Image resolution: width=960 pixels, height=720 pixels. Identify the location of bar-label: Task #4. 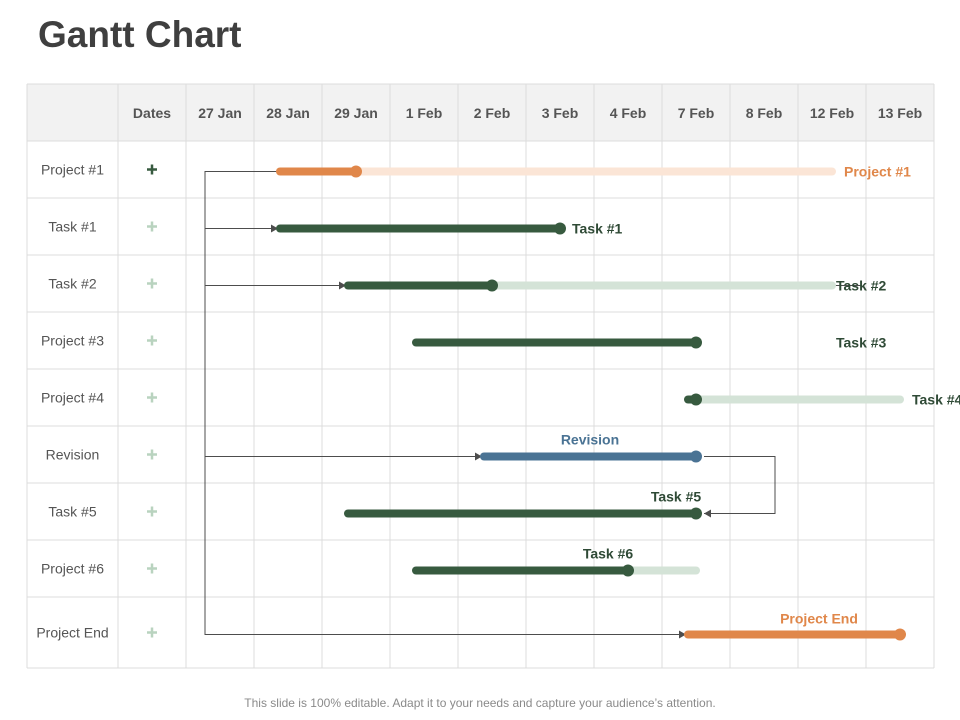
(936, 400).